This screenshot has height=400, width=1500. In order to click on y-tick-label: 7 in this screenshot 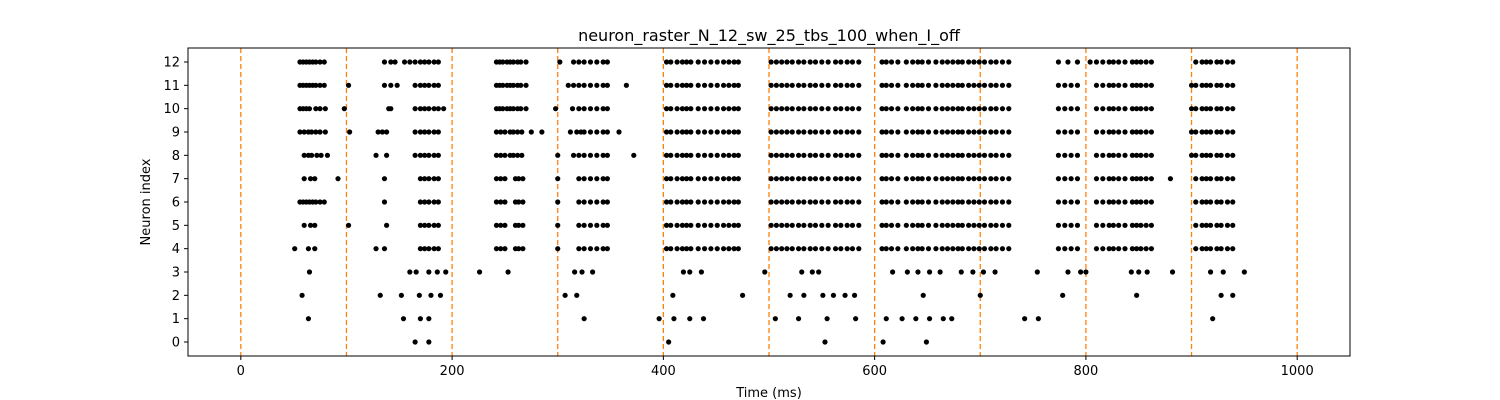, I will do `click(176, 179)`.